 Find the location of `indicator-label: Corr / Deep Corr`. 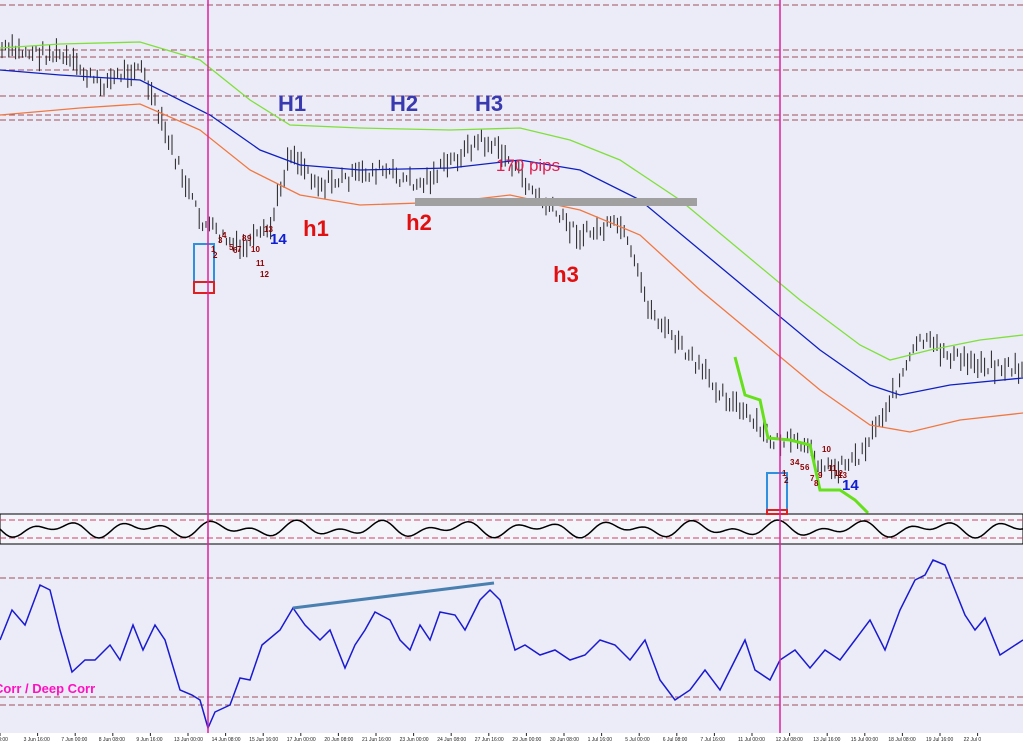

indicator-label: Corr / Deep Corr is located at coordinates (47, 688).